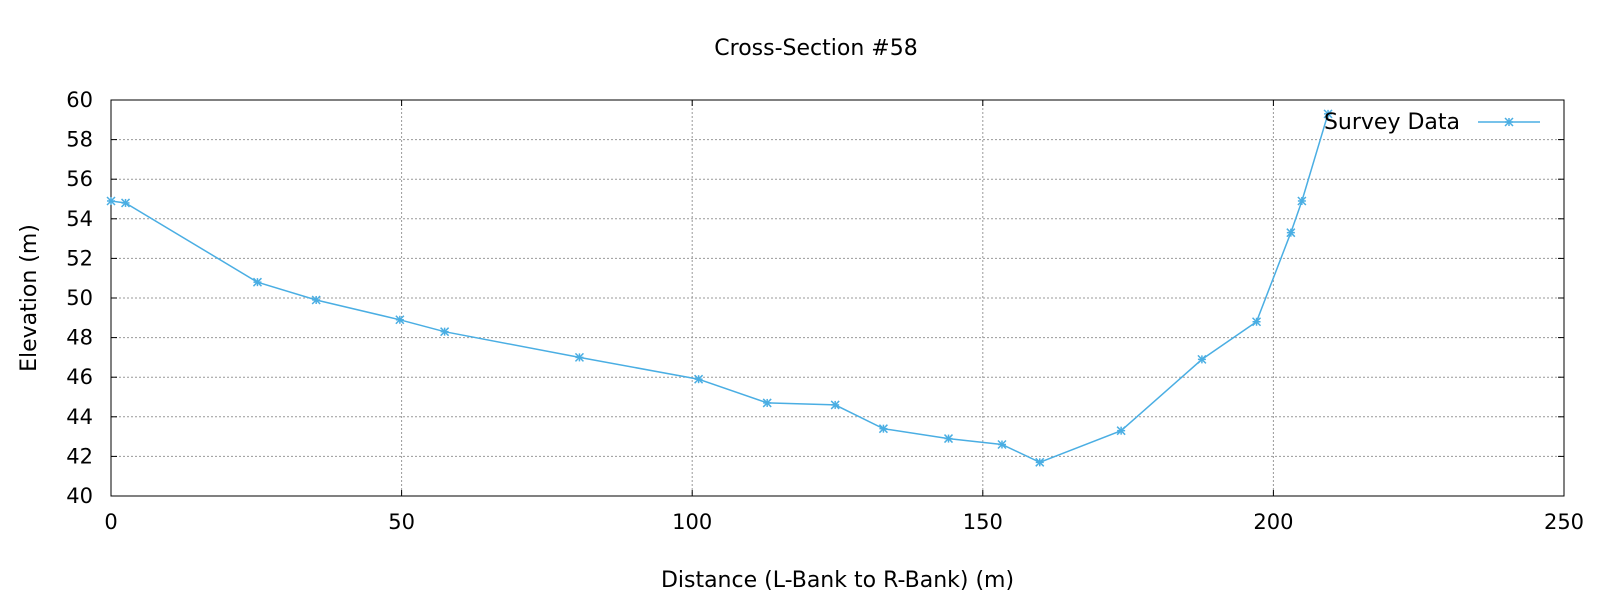  I want to click on chart-title: Cross-Section #58, so click(815, 48).